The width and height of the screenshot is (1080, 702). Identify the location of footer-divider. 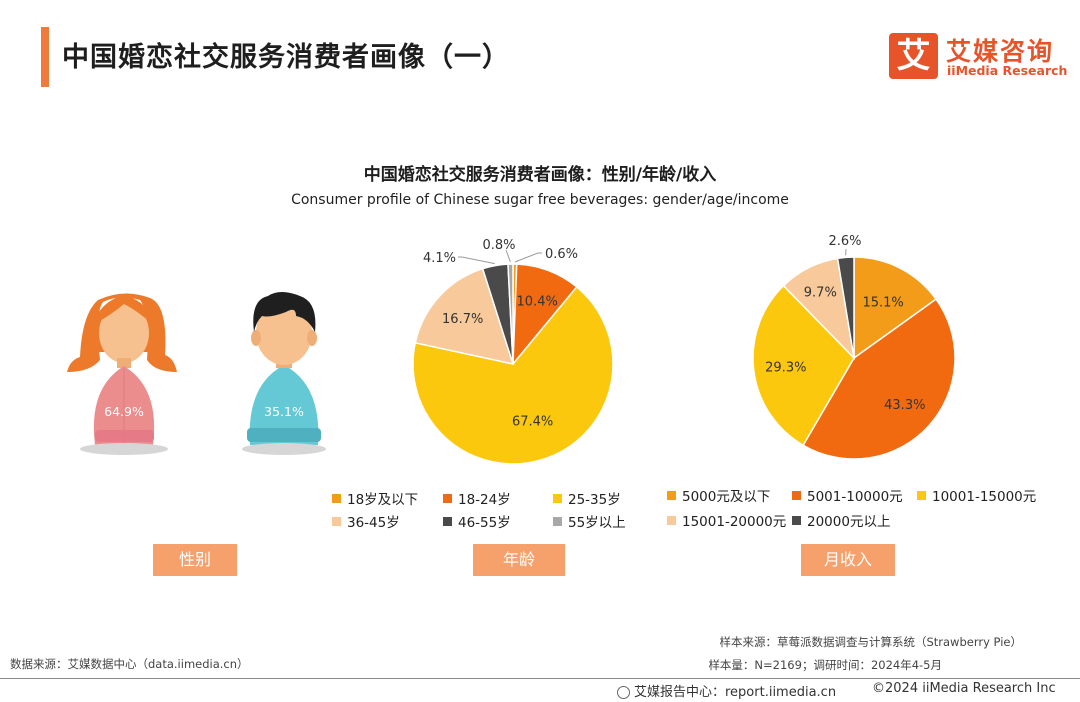
(540, 678).